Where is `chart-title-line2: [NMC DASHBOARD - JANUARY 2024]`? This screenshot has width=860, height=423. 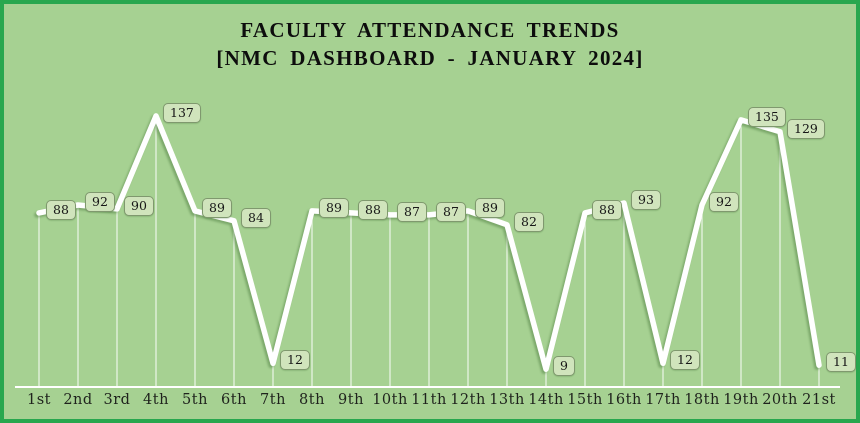 chart-title-line2: [NMC DASHBOARD - JANUARY 2024] is located at coordinates (430, 58).